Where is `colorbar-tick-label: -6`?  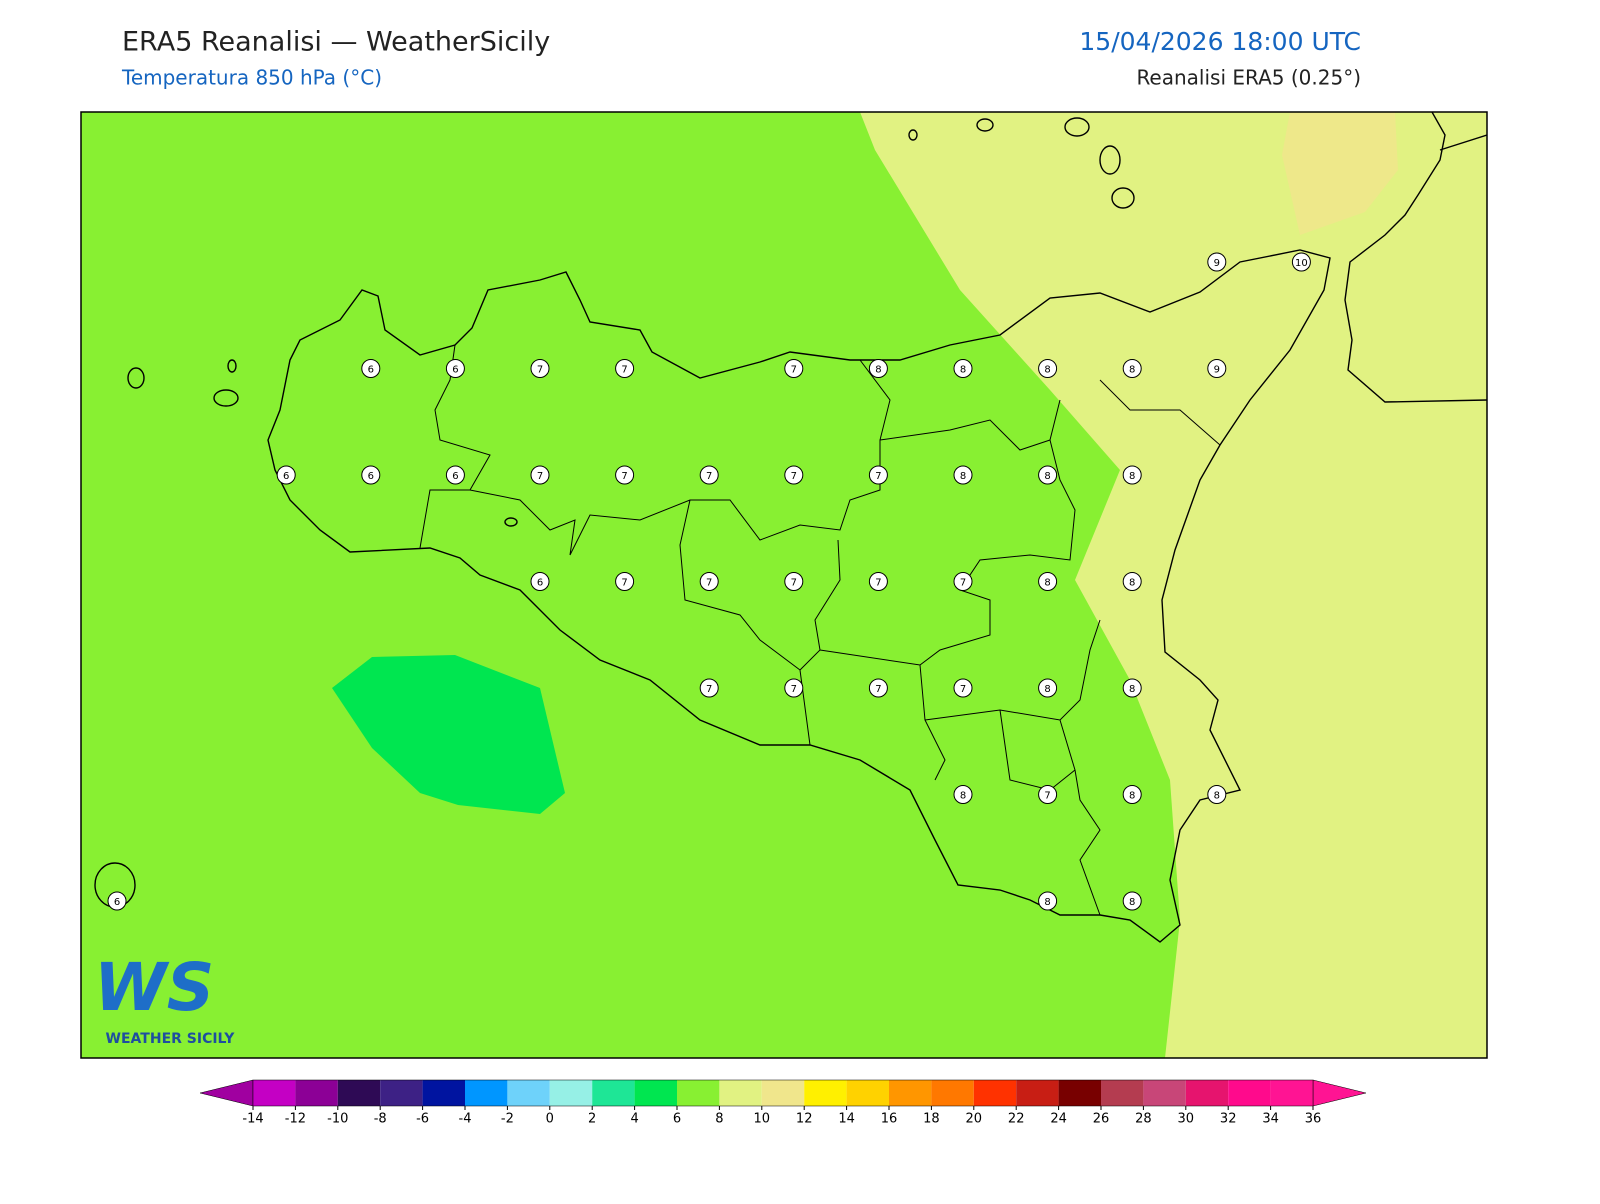 colorbar-tick-label: -6 is located at coordinates (422, 1119).